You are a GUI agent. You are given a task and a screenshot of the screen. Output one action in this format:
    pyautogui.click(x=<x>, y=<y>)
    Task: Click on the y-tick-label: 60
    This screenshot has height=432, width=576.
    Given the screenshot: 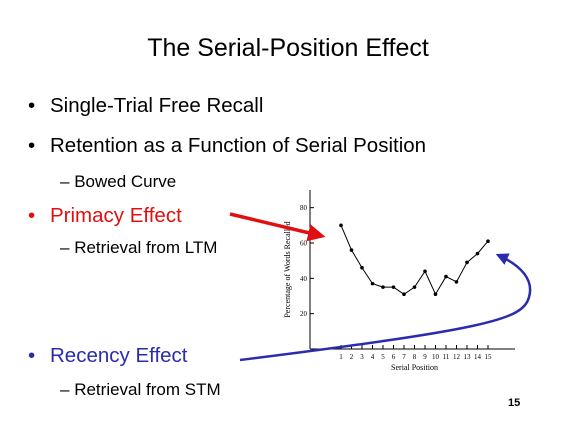 What is the action you would take?
    pyautogui.click(x=304, y=244)
    